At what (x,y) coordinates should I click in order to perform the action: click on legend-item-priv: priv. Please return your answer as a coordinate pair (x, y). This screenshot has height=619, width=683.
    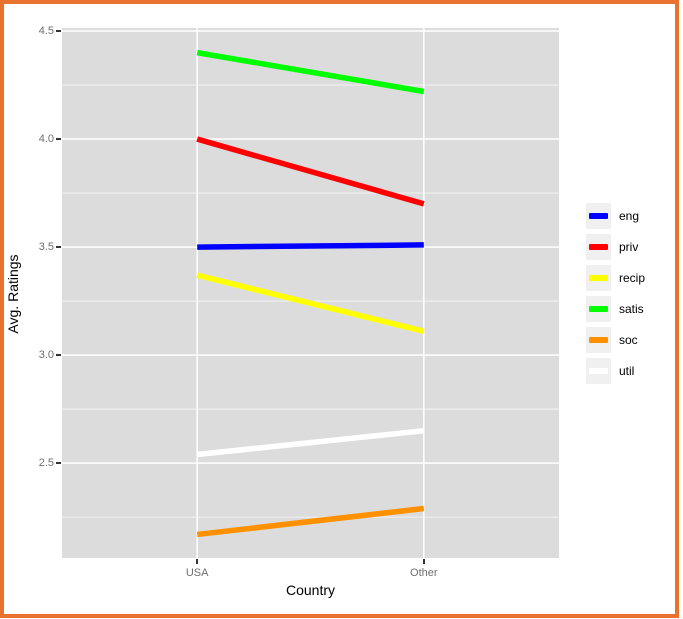
    Looking at the image, I should click on (615, 247).